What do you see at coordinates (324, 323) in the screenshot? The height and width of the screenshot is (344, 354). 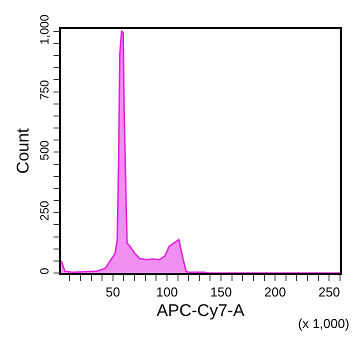 I see `text: (x 1,000)` at bounding box center [324, 323].